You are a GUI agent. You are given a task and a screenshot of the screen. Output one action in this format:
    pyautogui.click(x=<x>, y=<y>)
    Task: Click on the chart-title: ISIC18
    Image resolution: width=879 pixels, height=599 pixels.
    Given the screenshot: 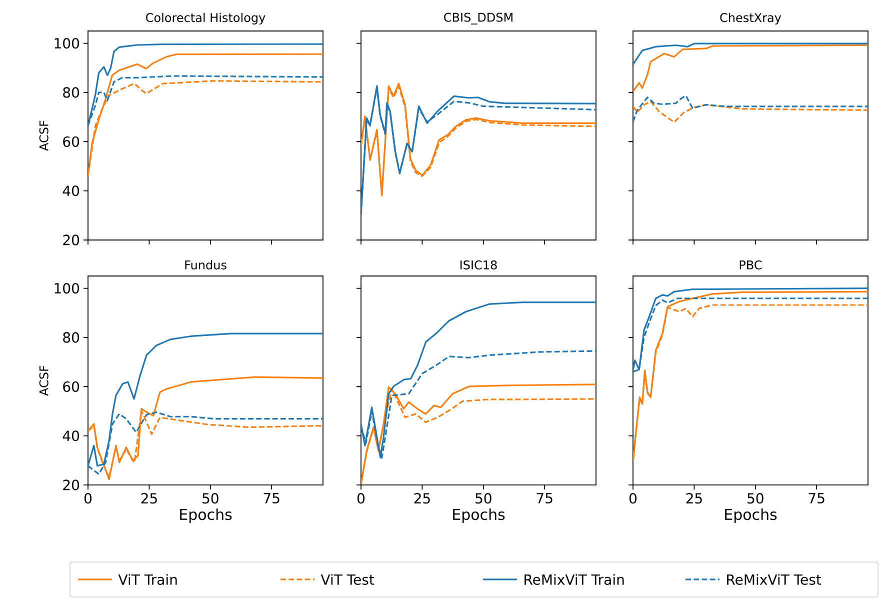 What is the action you would take?
    pyautogui.click(x=478, y=265)
    